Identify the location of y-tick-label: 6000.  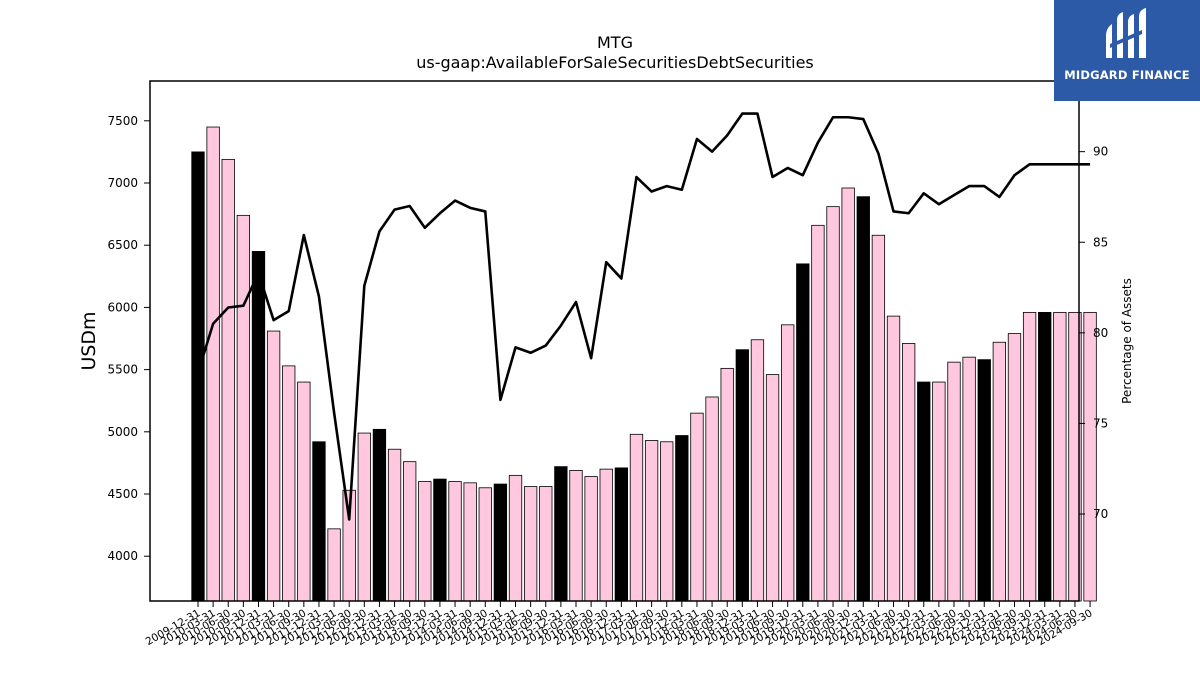
(122, 307).